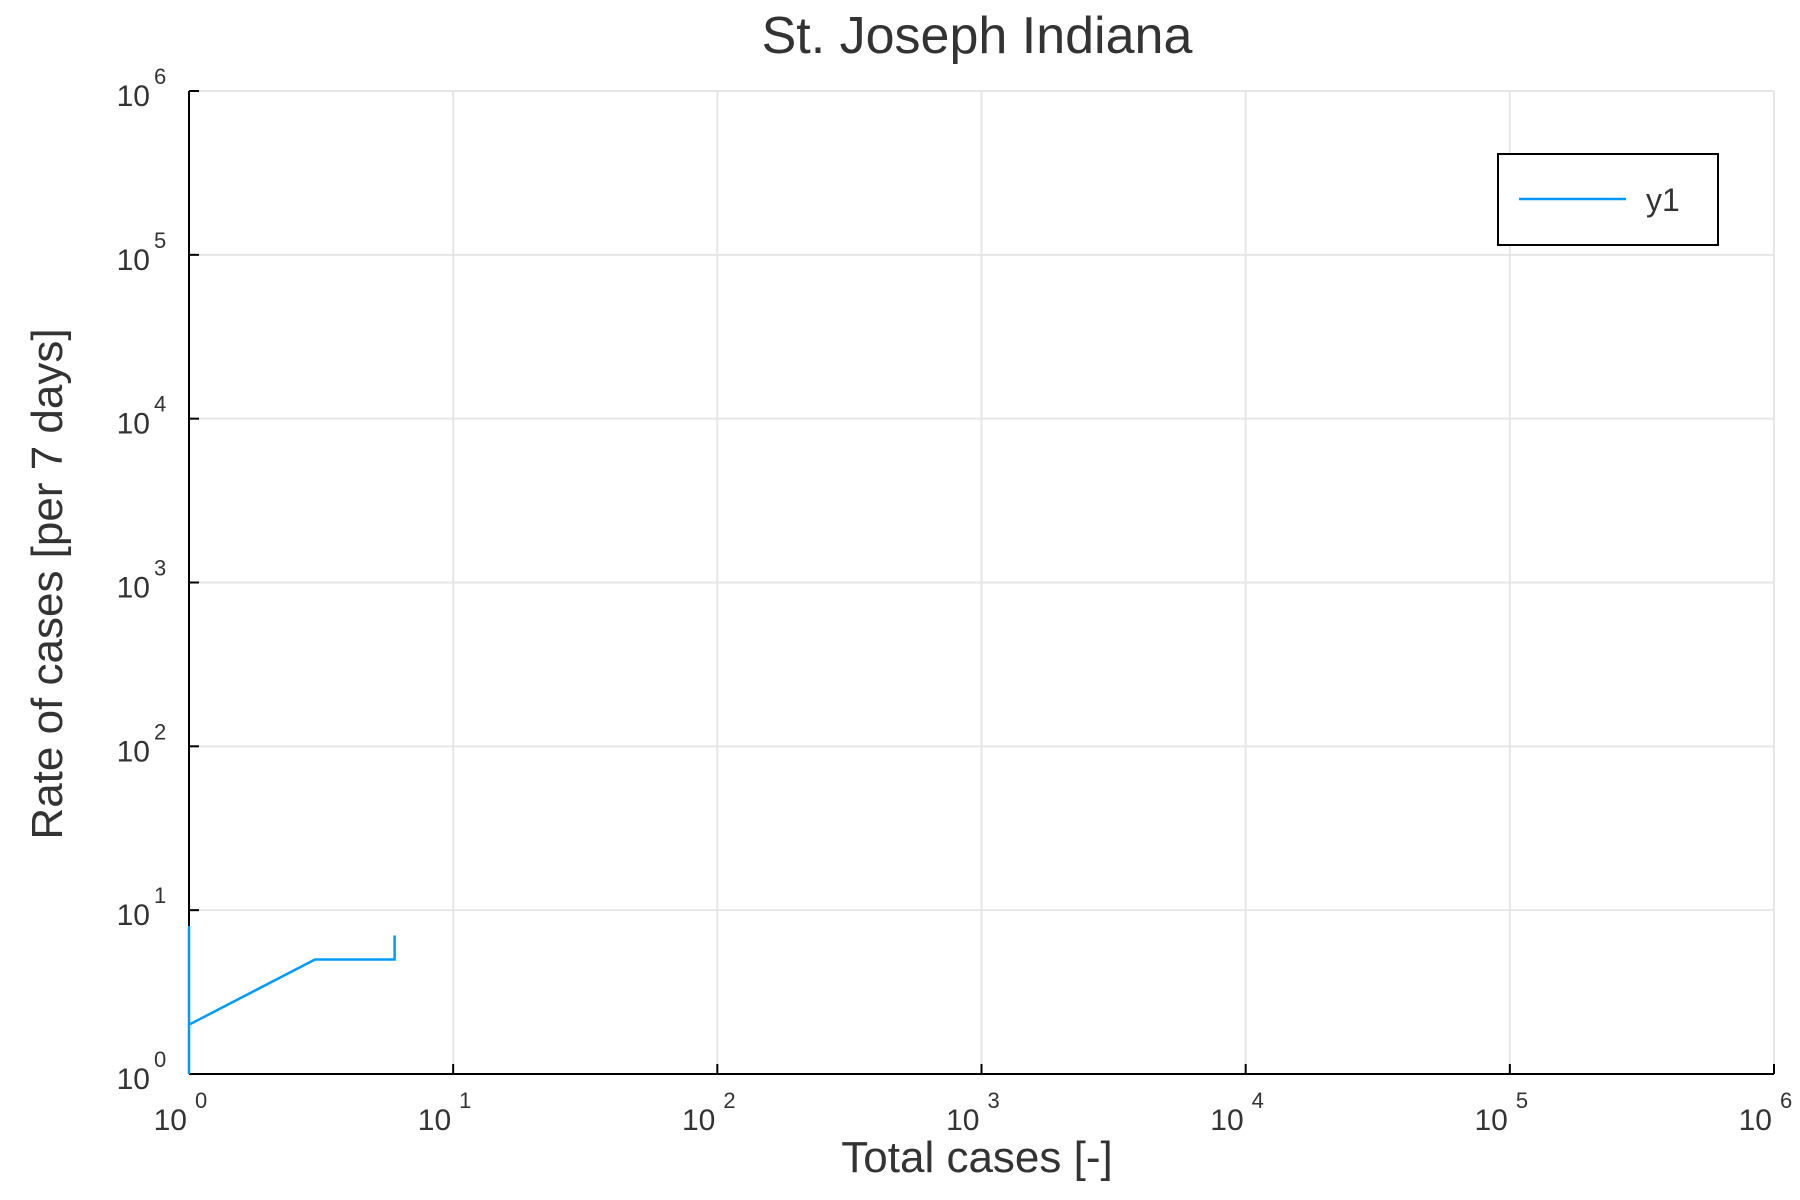 The width and height of the screenshot is (1800, 1200). I want to click on y-tick-exponent: 0, so click(160, 1059).